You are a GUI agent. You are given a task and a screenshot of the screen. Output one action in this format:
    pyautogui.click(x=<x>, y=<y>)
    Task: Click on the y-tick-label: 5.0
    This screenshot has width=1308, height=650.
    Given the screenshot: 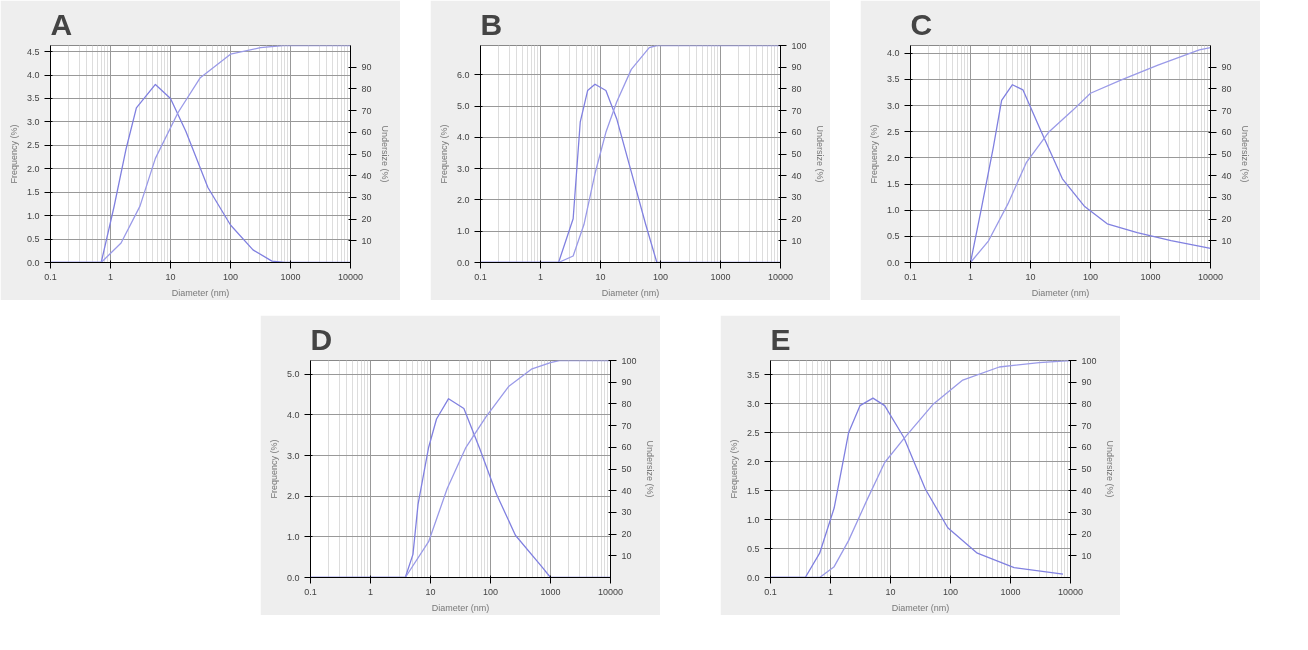 What is the action you would take?
    pyautogui.click(x=463, y=106)
    